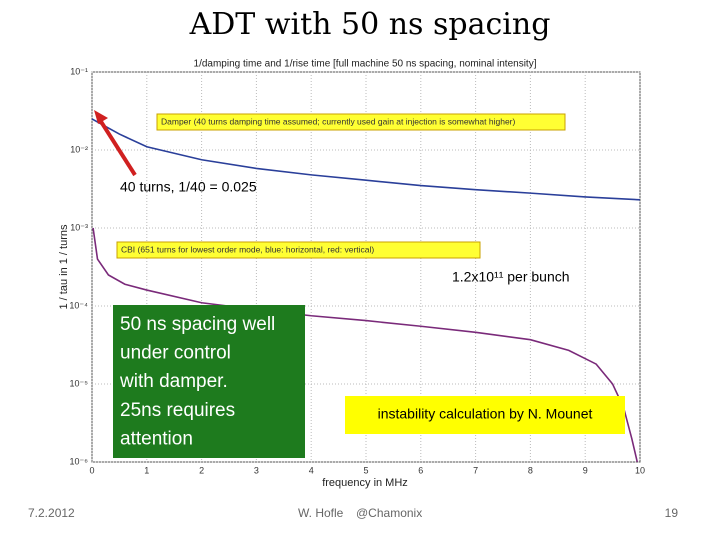 This screenshot has height=540, width=720. What do you see at coordinates (78, 305) in the screenshot?
I see `y-tick-label: 10⁻⁴` at bounding box center [78, 305].